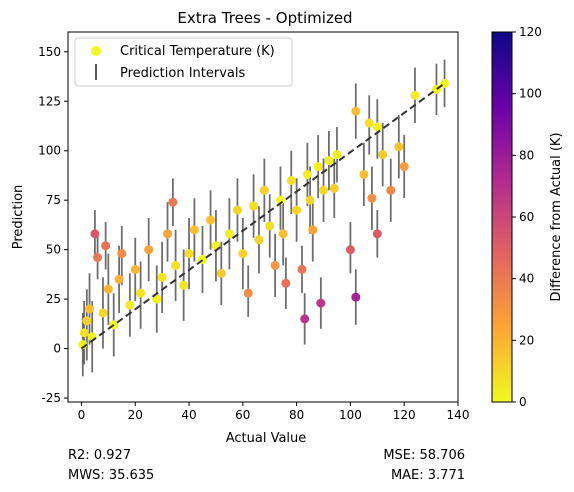 The image size is (574, 492). What do you see at coordinates (530, 32) in the screenshot?
I see `colorbar-tick-label: 120` at bounding box center [530, 32].